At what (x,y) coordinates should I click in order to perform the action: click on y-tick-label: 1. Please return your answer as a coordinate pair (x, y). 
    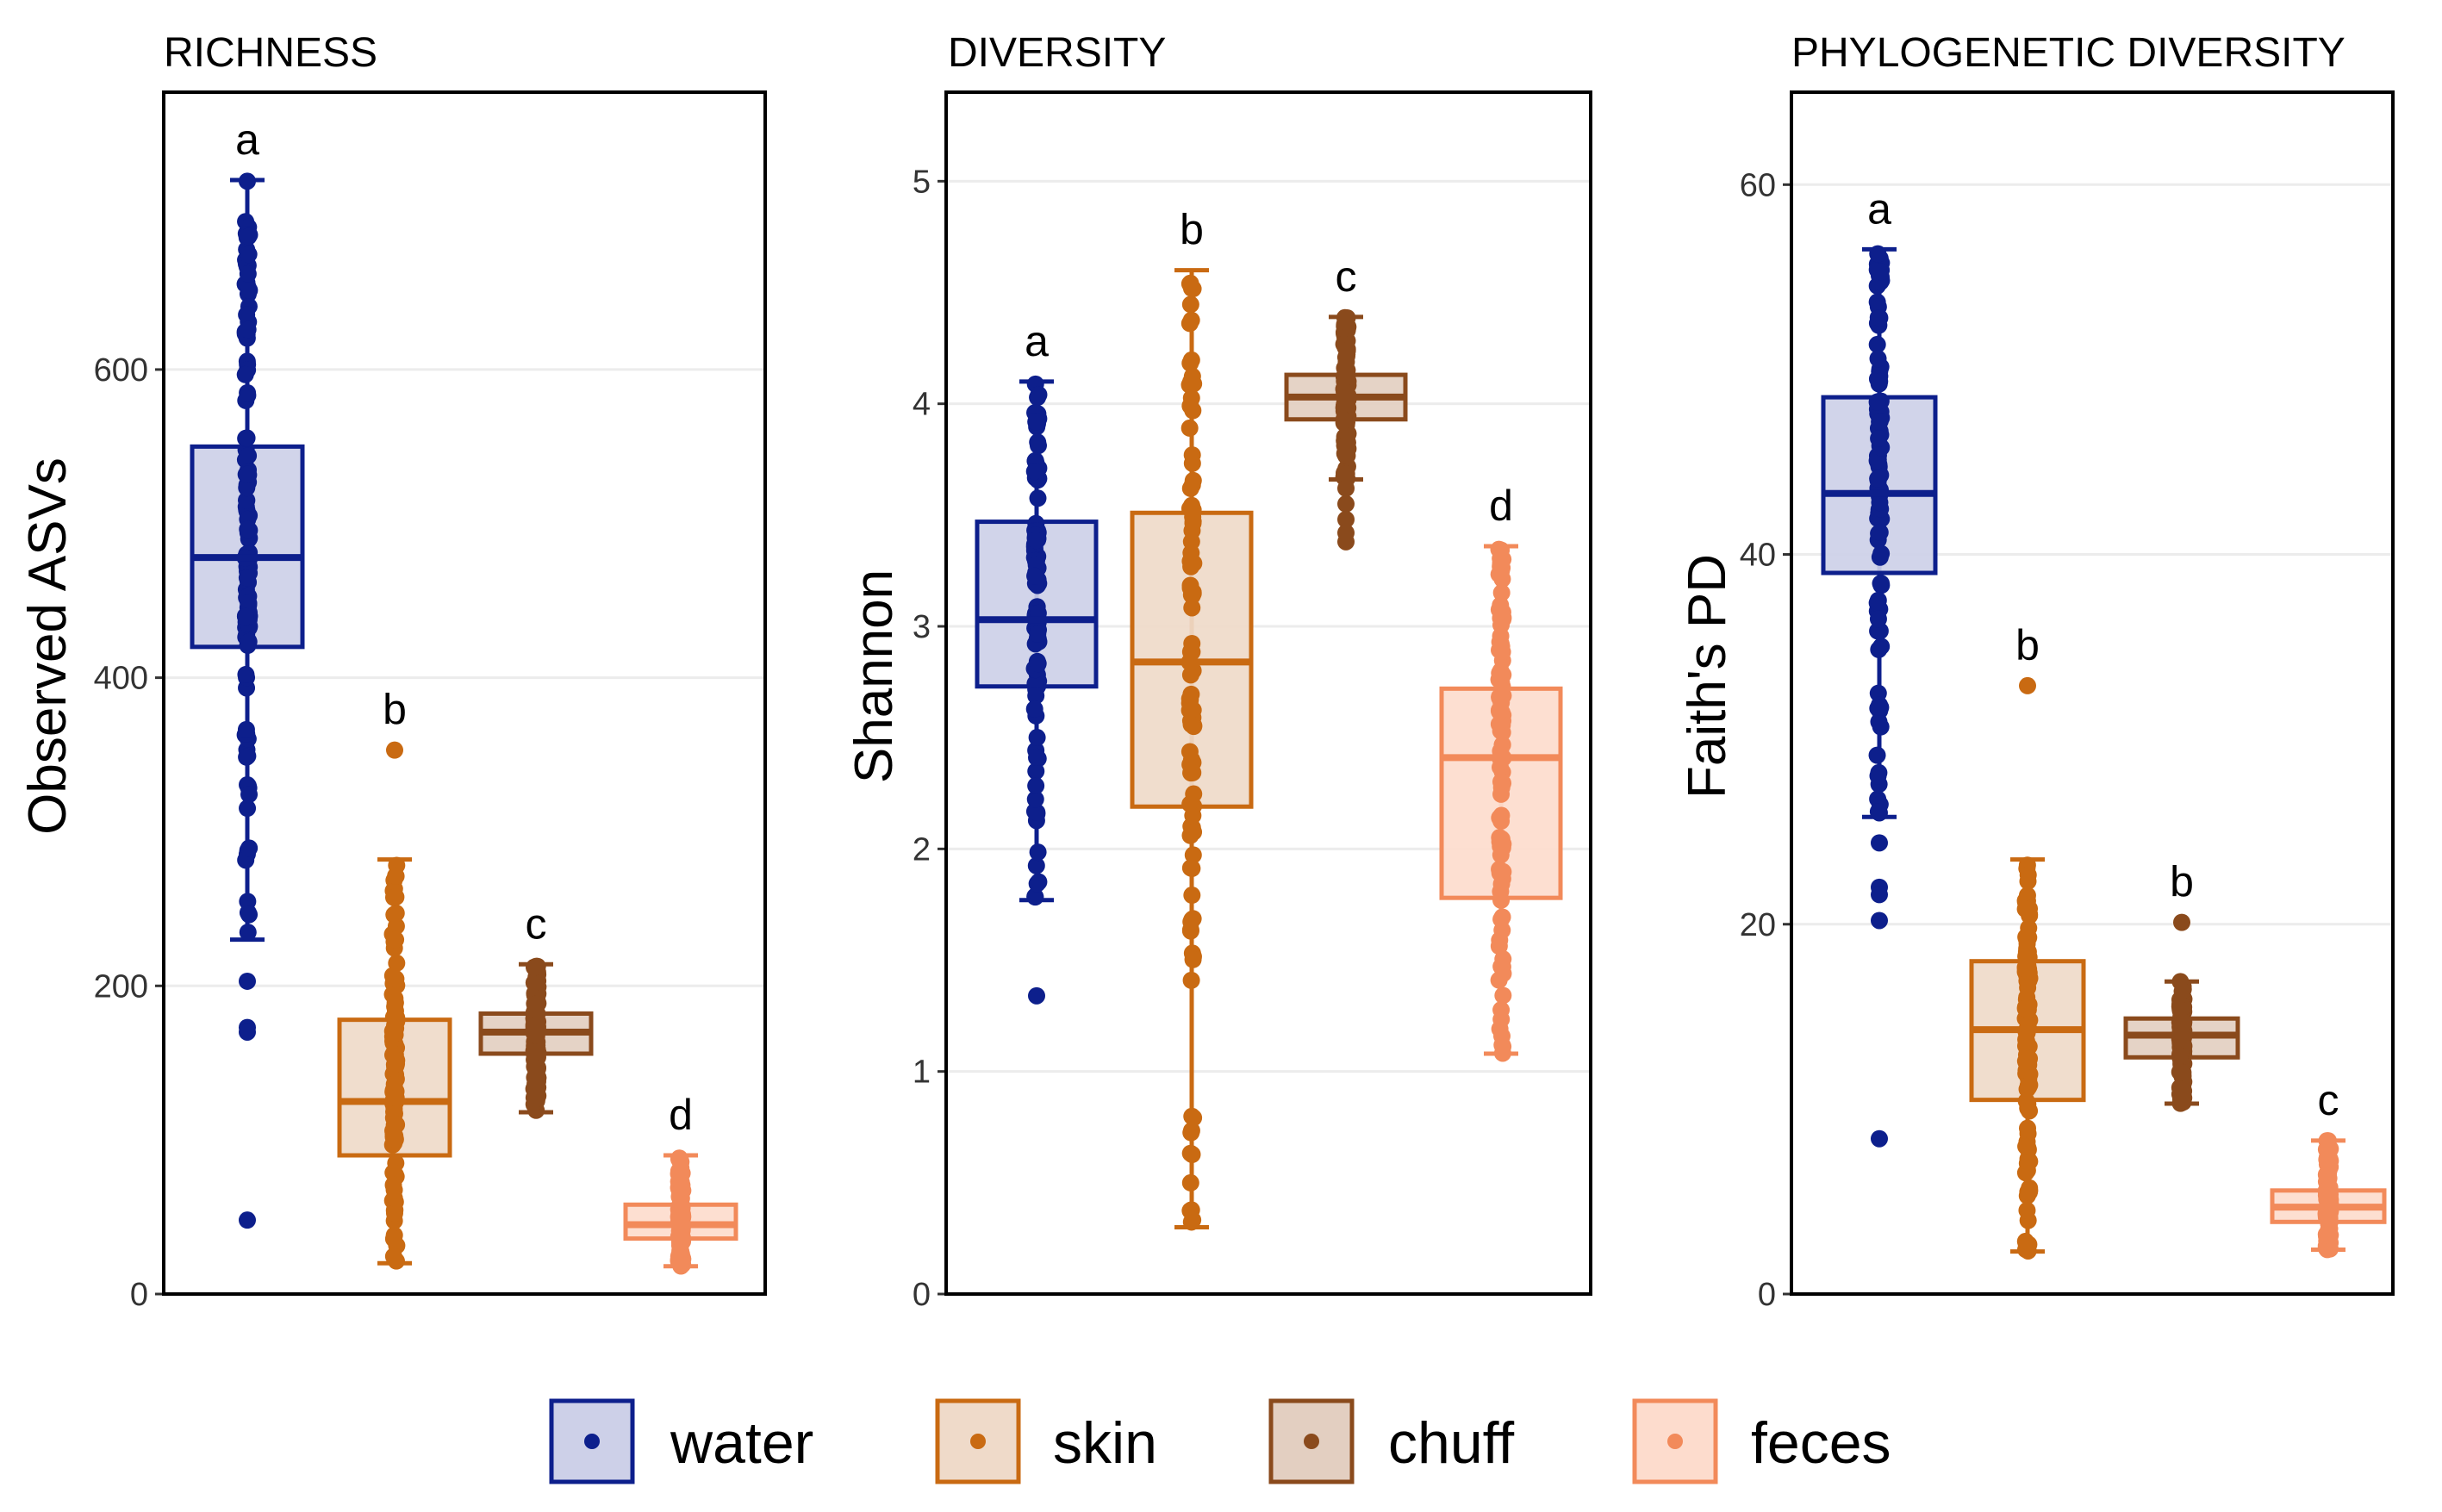
    Looking at the image, I should click on (922, 1073).